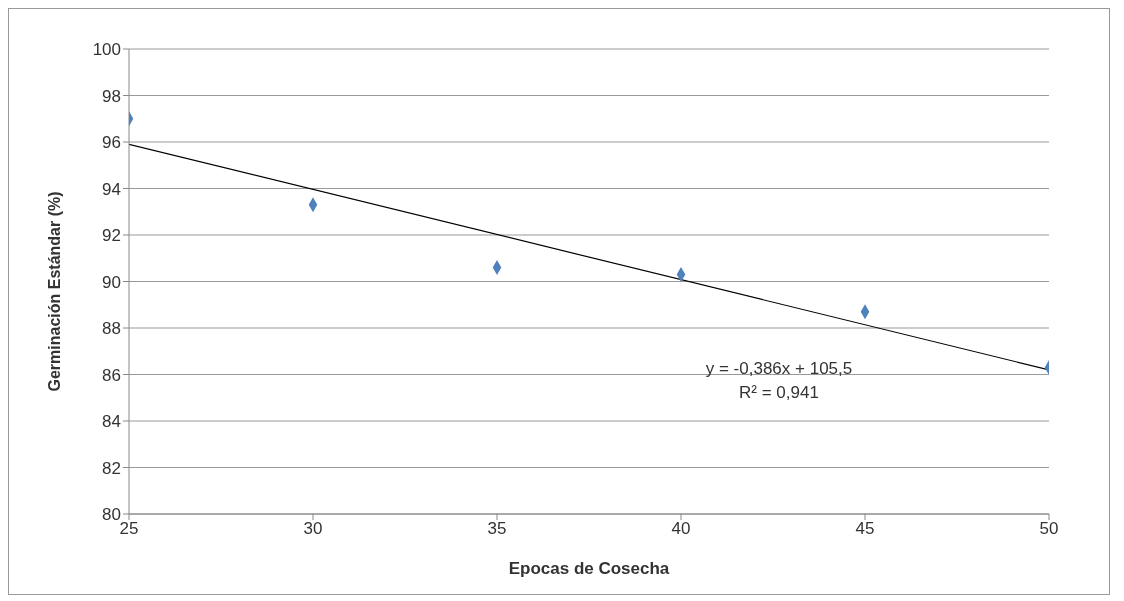  I want to click on y-tick-label: 82, so click(111, 468).